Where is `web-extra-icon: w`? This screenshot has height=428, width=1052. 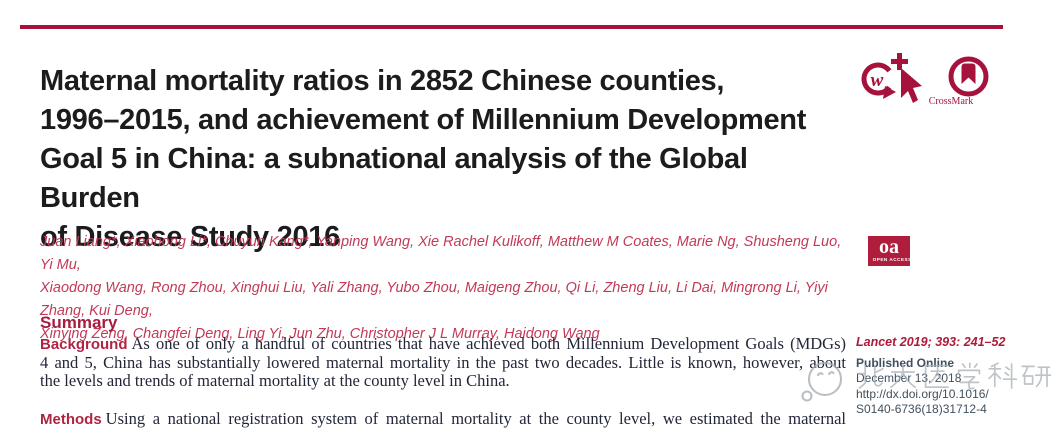 web-extra-icon: w is located at coordinates (878, 79).